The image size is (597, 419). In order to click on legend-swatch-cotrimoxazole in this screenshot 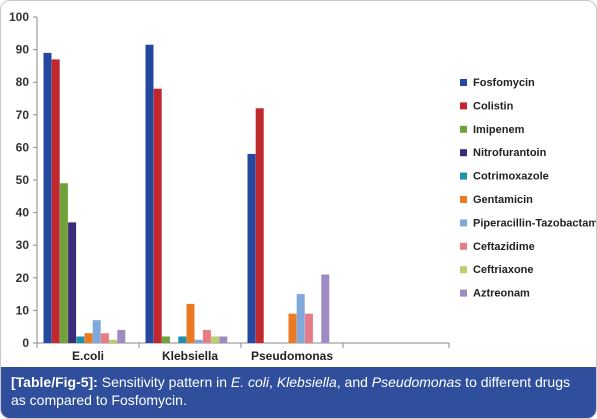, I will do `click(463, 176)`.